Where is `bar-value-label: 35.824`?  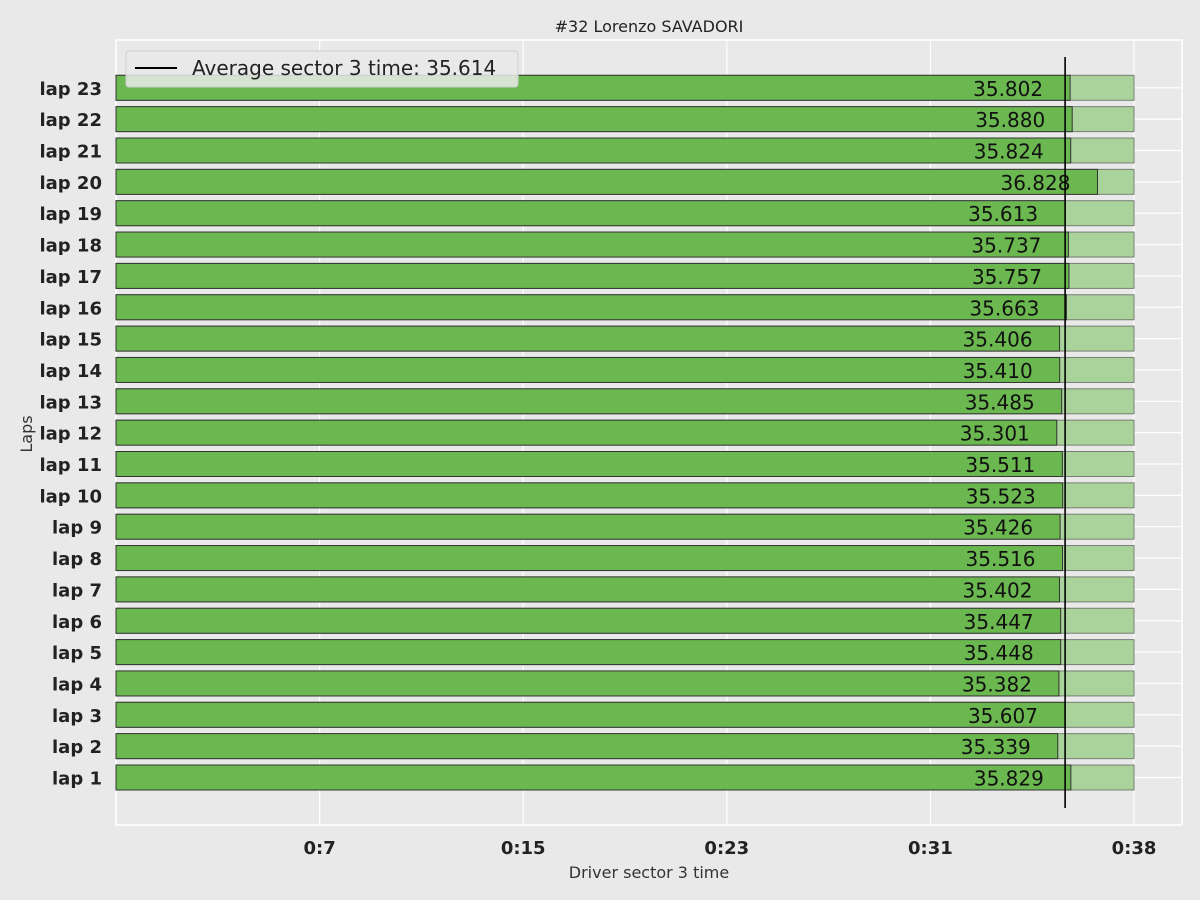
bar-value-label: 35.824 is located at coordinates (1009, 152).